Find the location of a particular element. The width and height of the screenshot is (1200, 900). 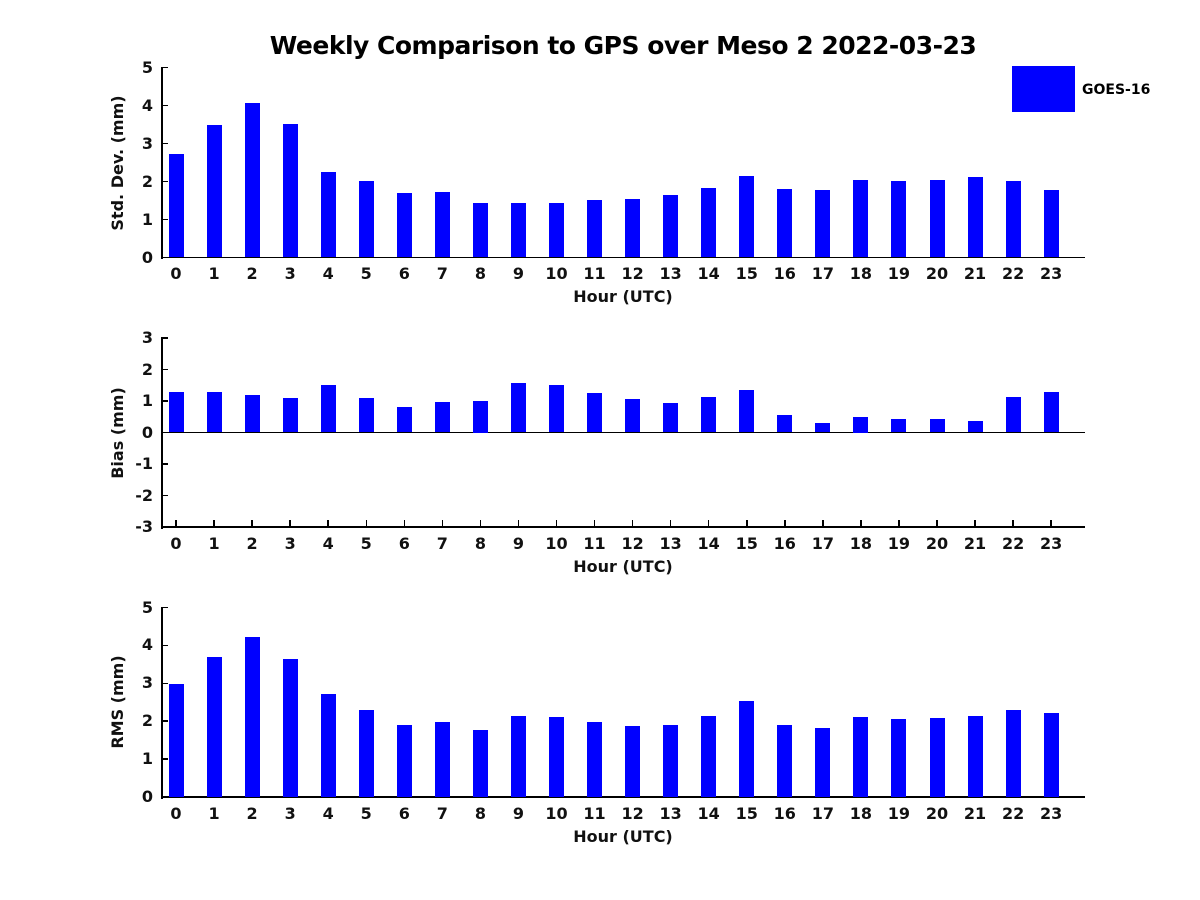

std-dev-panel-bar-h13 is located at coordinates (671, 226).